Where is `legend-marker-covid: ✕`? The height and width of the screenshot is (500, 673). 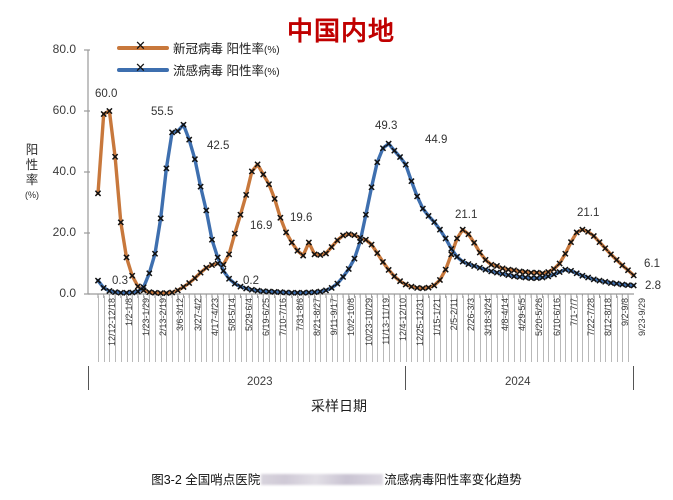 legend-marker-covid: ✕ is located at coordinates (143, 46).